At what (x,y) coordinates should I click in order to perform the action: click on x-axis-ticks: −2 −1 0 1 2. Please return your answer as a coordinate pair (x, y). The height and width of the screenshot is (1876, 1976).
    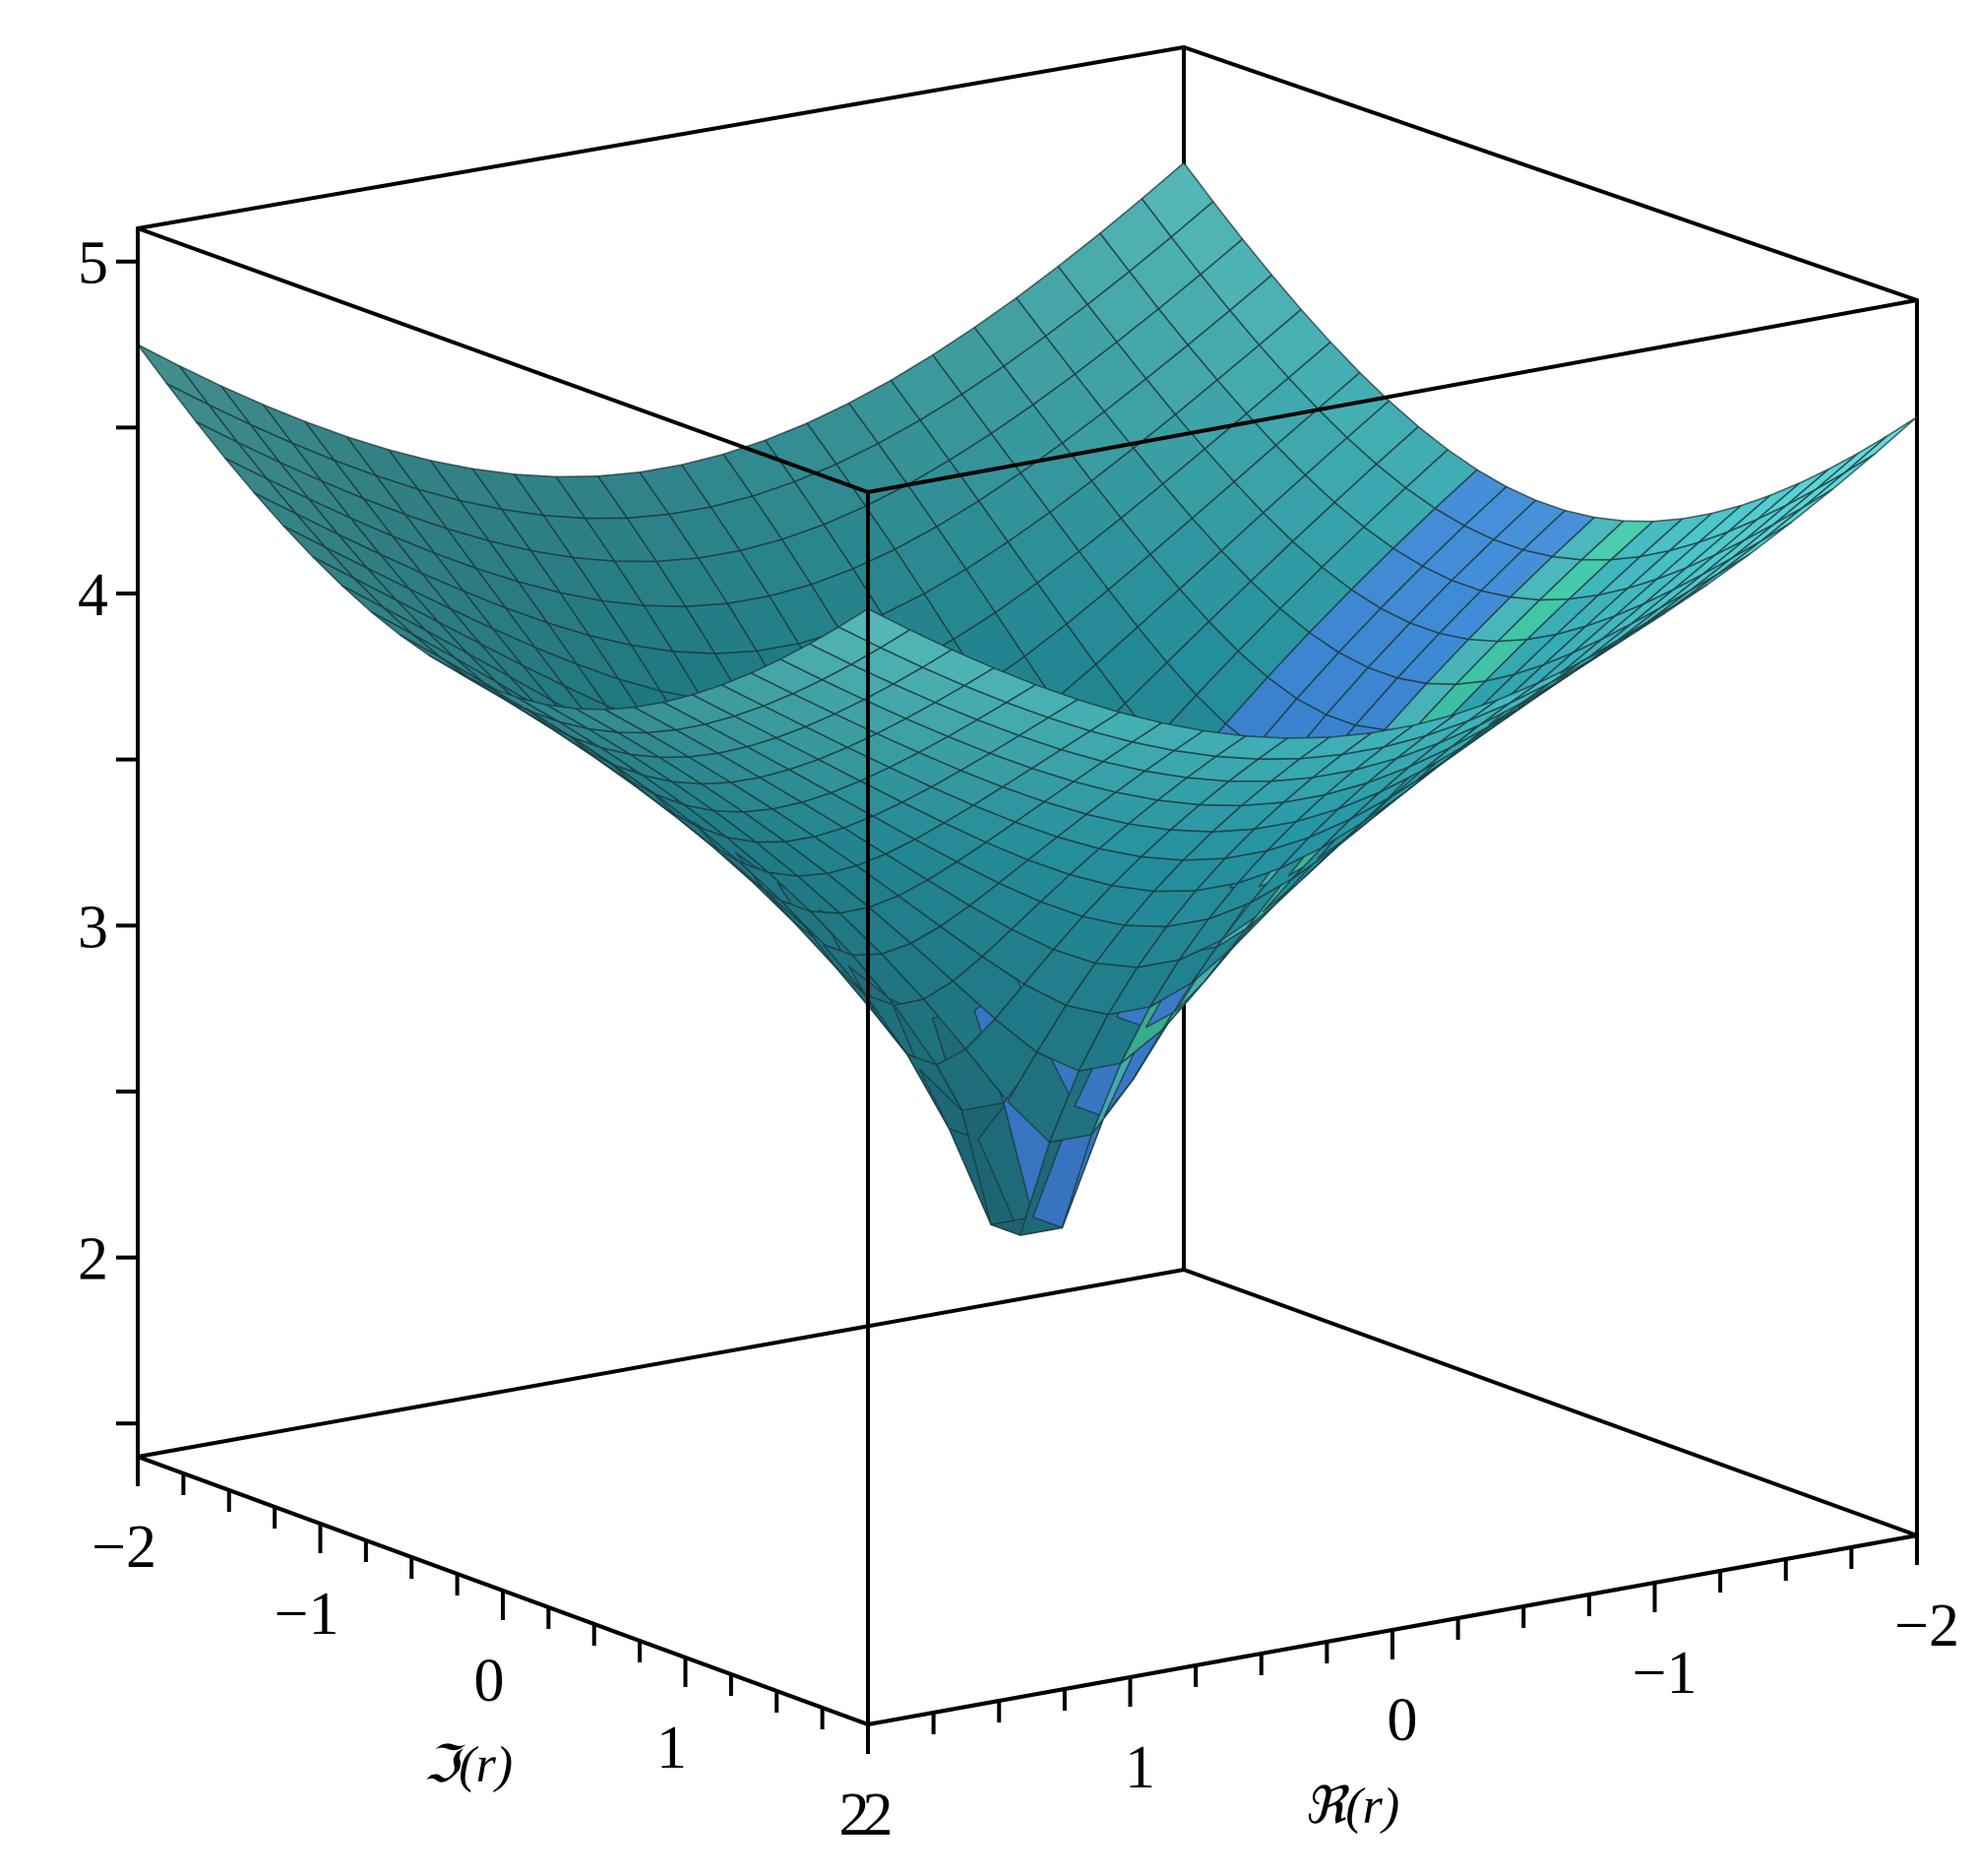
    Looking at the image, I should click on (1411, 1691).